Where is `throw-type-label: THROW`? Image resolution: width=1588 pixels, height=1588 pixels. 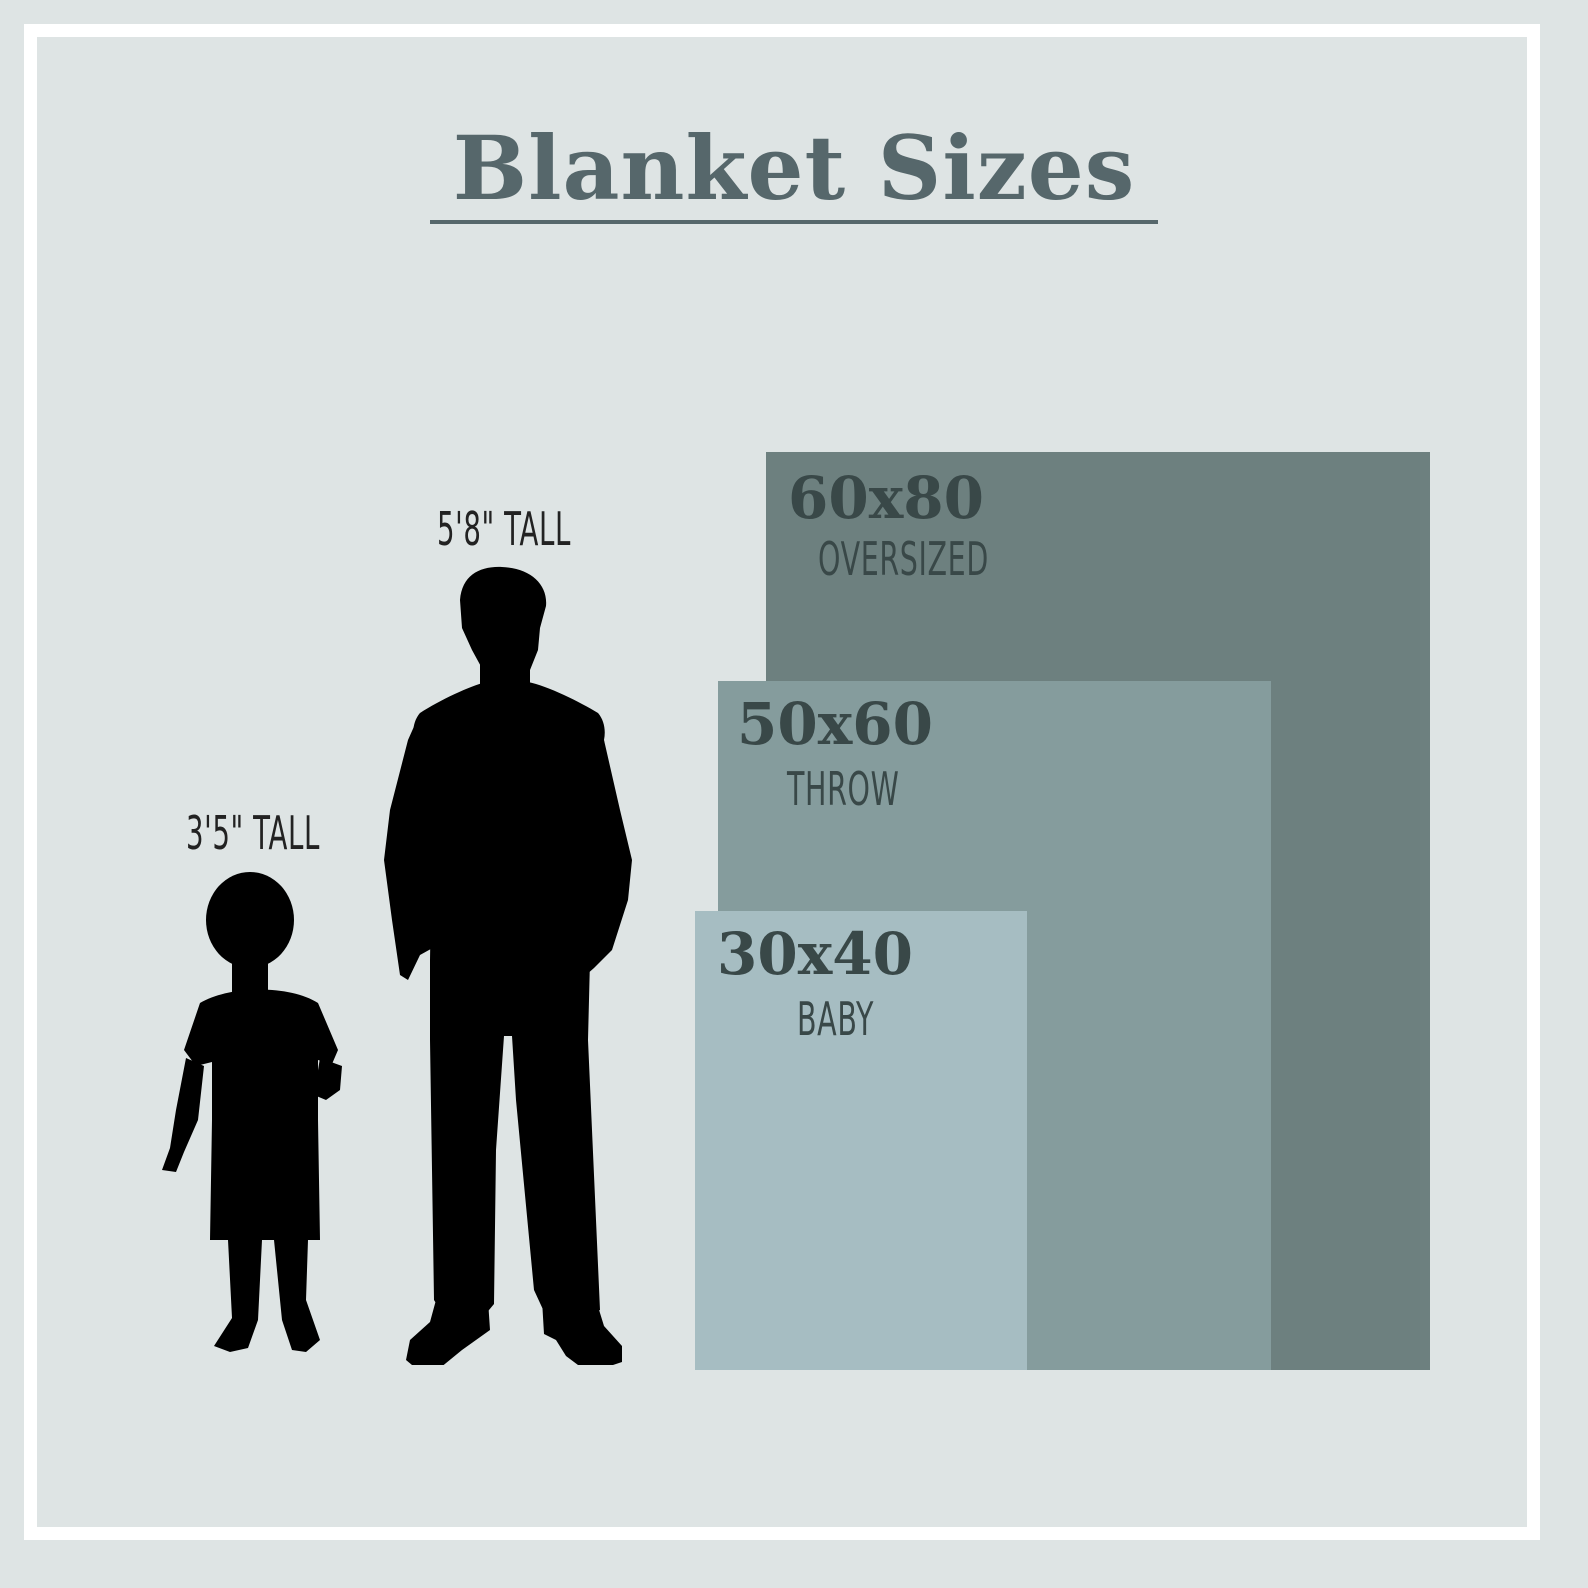 throw-type-label: THROW is located at coordinates (843, 789).